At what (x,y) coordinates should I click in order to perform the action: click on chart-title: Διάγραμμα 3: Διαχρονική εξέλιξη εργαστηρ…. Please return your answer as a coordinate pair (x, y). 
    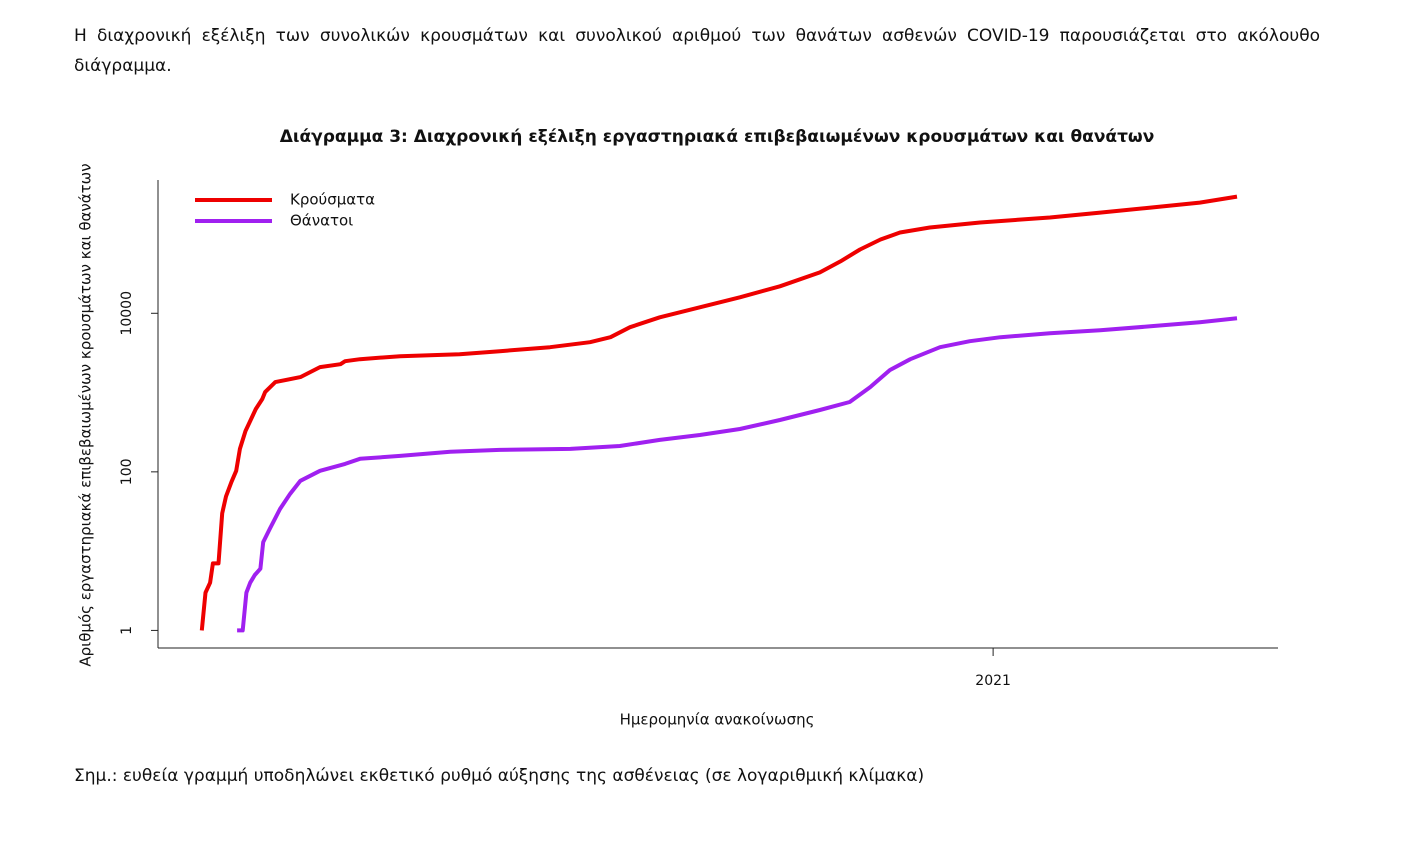
    Looking at the image, I should click on (717, 137).